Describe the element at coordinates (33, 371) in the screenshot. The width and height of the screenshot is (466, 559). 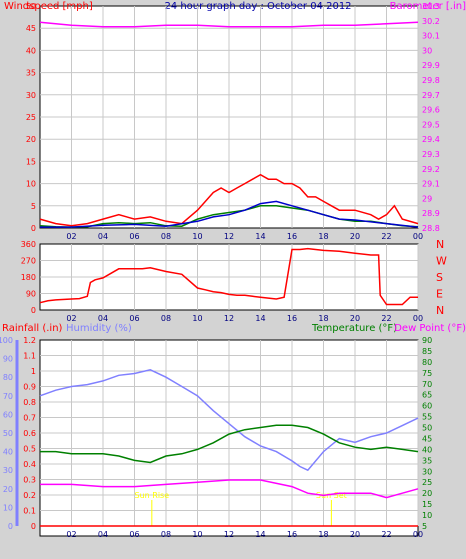
I see `rain-tick-label: 1` at that location.